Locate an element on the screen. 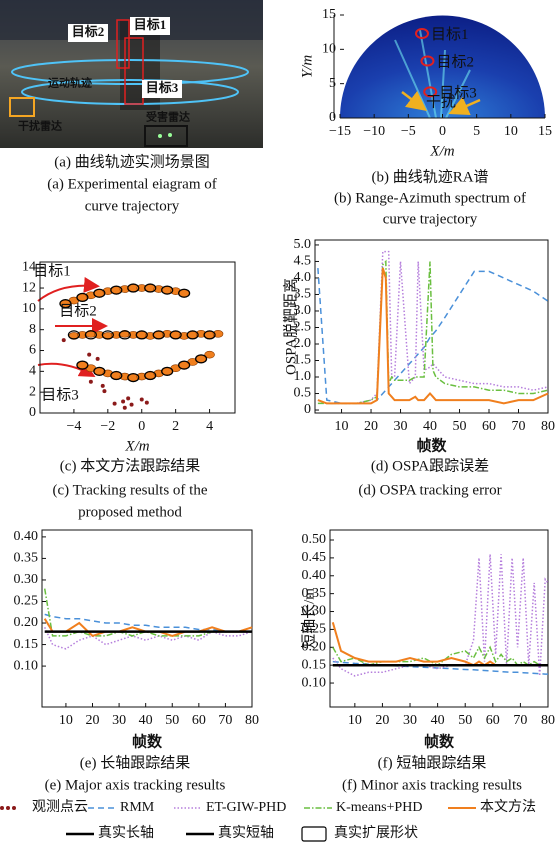  y-tick-label: 1.0 is located at coordinates (303, 376).